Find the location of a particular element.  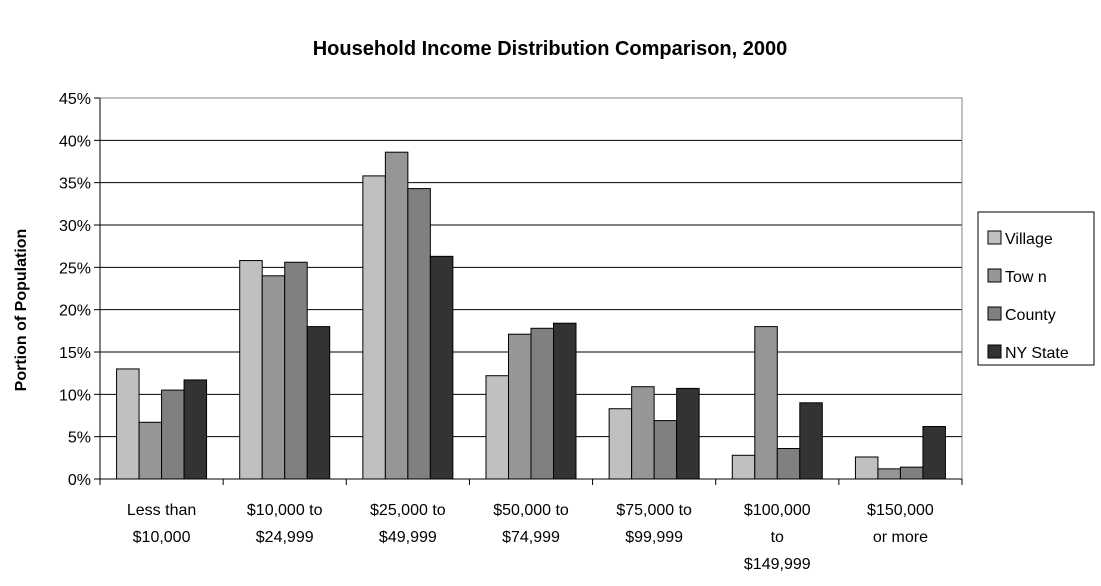

x-category-label: $100,000 to $149,999 is located at coordinates (777, 537).